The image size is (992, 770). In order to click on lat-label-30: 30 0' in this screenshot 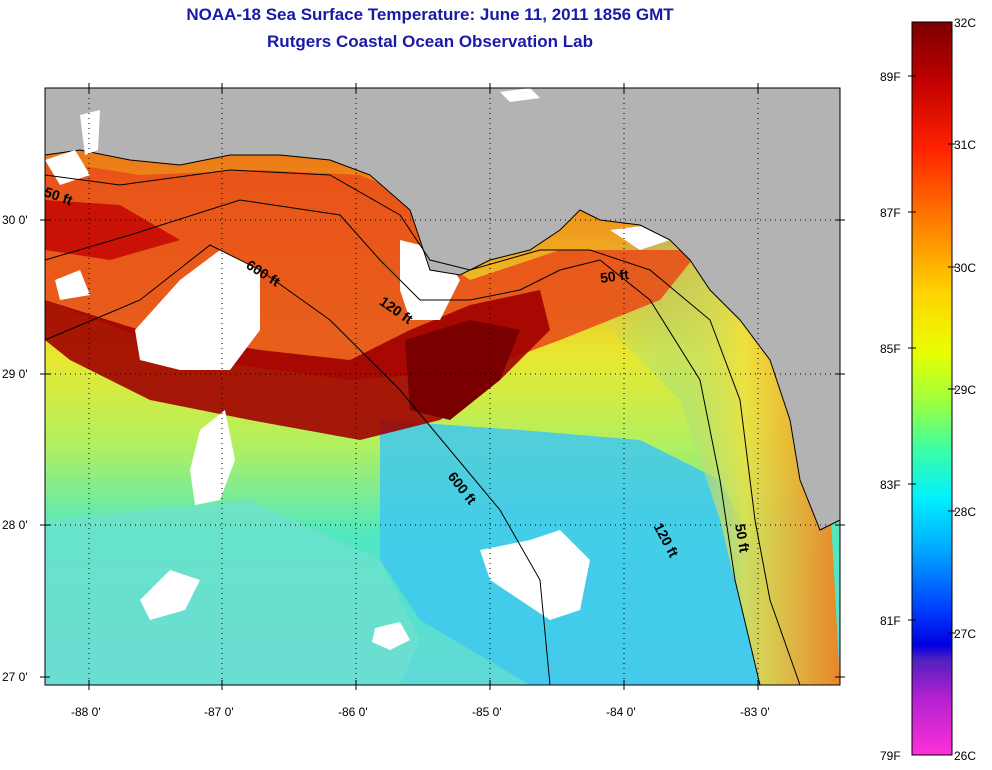, I will do `click(15, 220)`.